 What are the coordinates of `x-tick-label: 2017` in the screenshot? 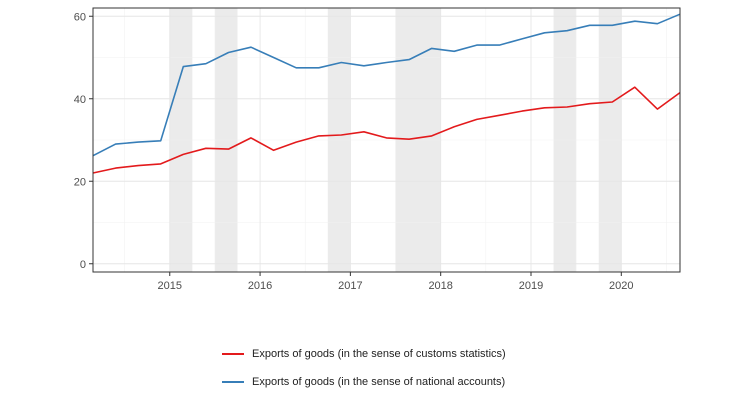 It's located at (350, 286).